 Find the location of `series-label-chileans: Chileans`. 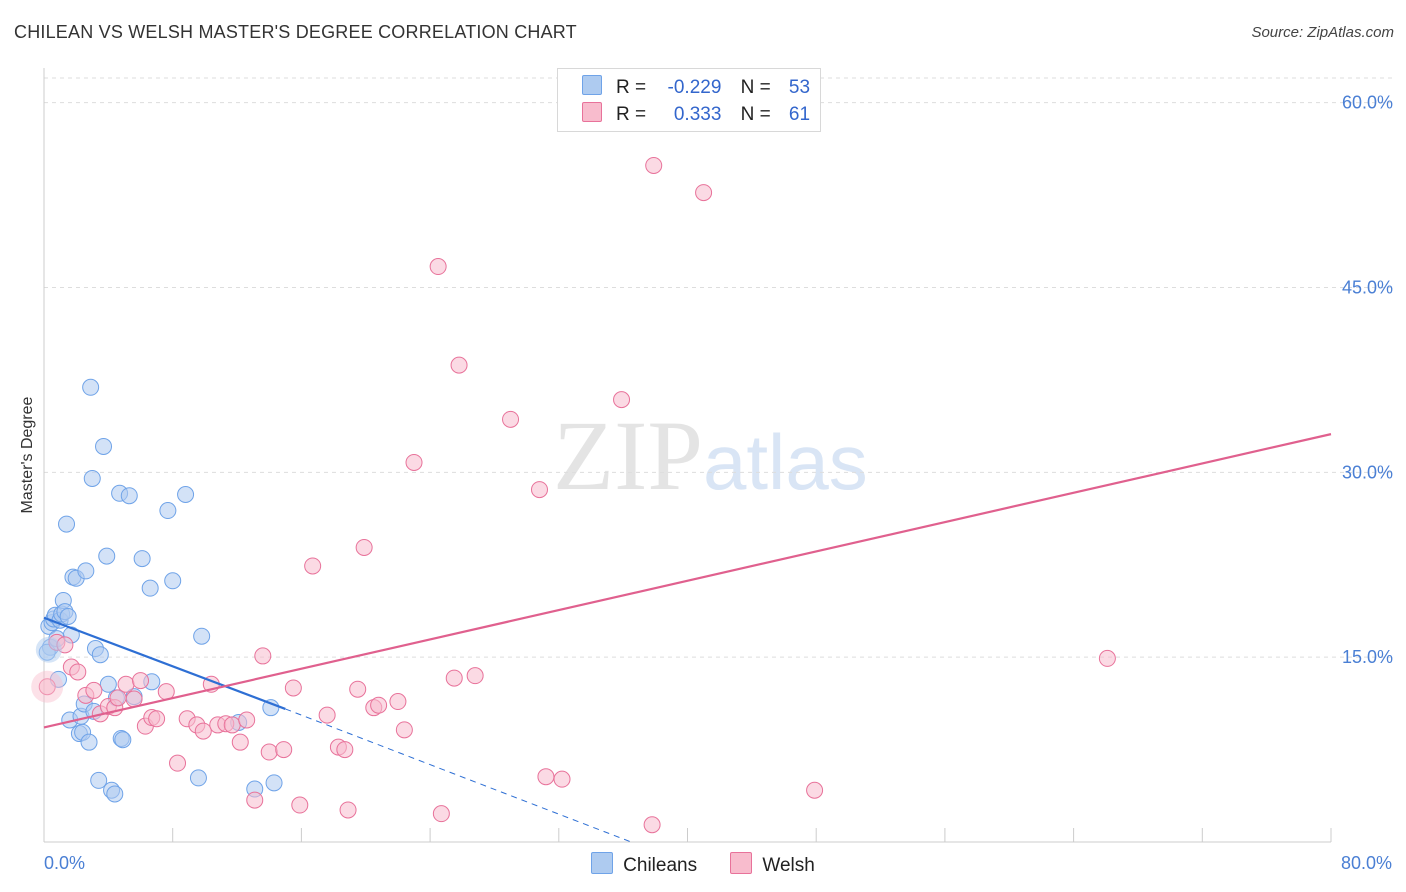

series-label-chileans: Chileans is located at coordinates (660, 865).